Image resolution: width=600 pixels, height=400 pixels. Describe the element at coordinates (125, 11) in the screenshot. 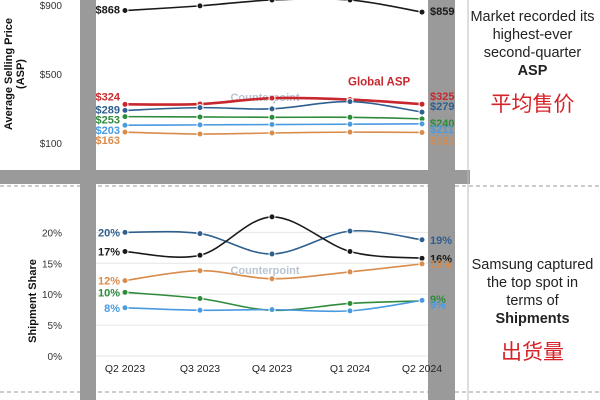

I see `asp-point-apple-q2-2023` at that location.